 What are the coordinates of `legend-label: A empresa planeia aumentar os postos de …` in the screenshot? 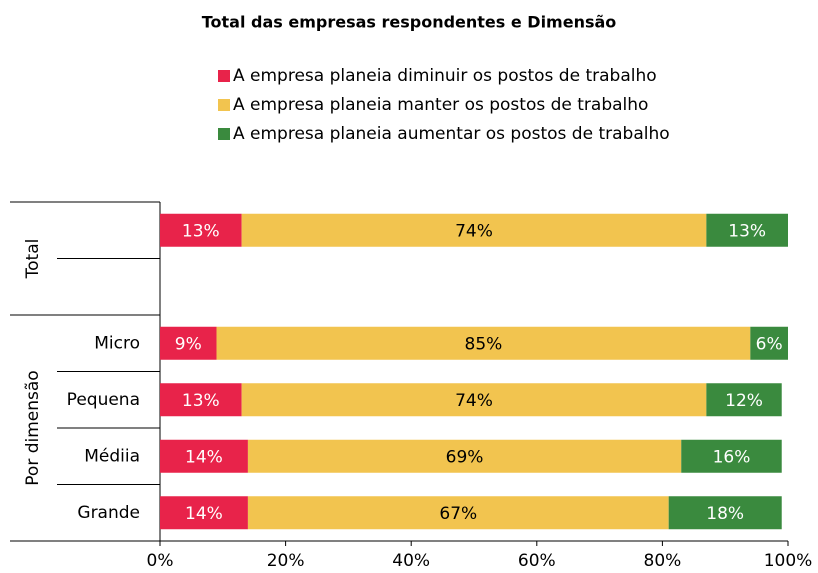 It's located at (451, 134).